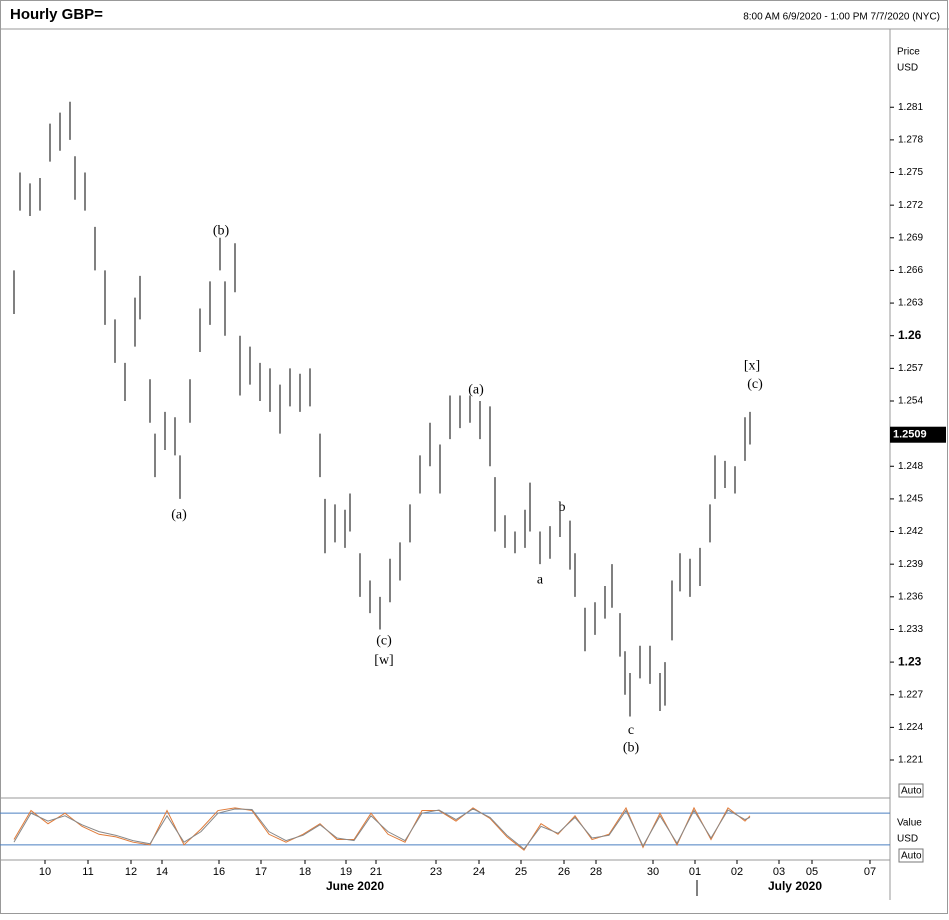 This screenshot has width=949, height=920. I want to click on x-tick-label: 12, so click(131, 872).